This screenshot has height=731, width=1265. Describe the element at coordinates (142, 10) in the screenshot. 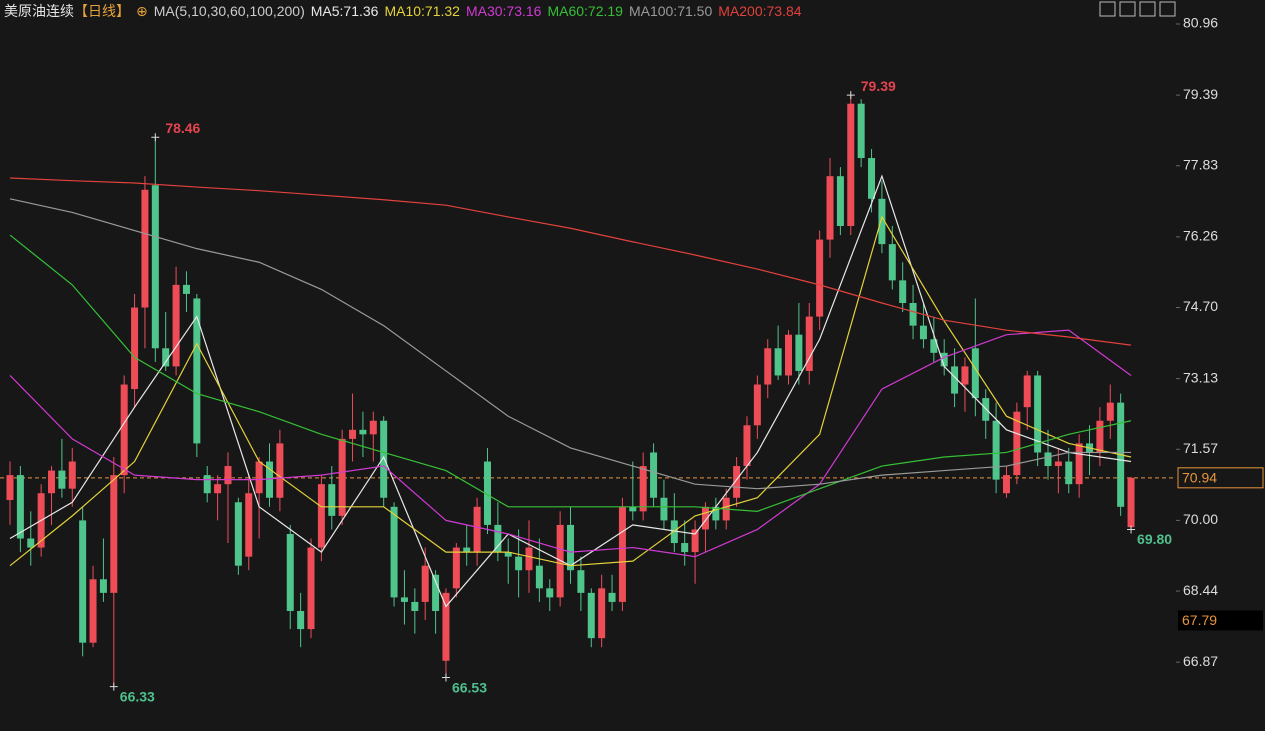

I see `icon: ⊕` at that location.